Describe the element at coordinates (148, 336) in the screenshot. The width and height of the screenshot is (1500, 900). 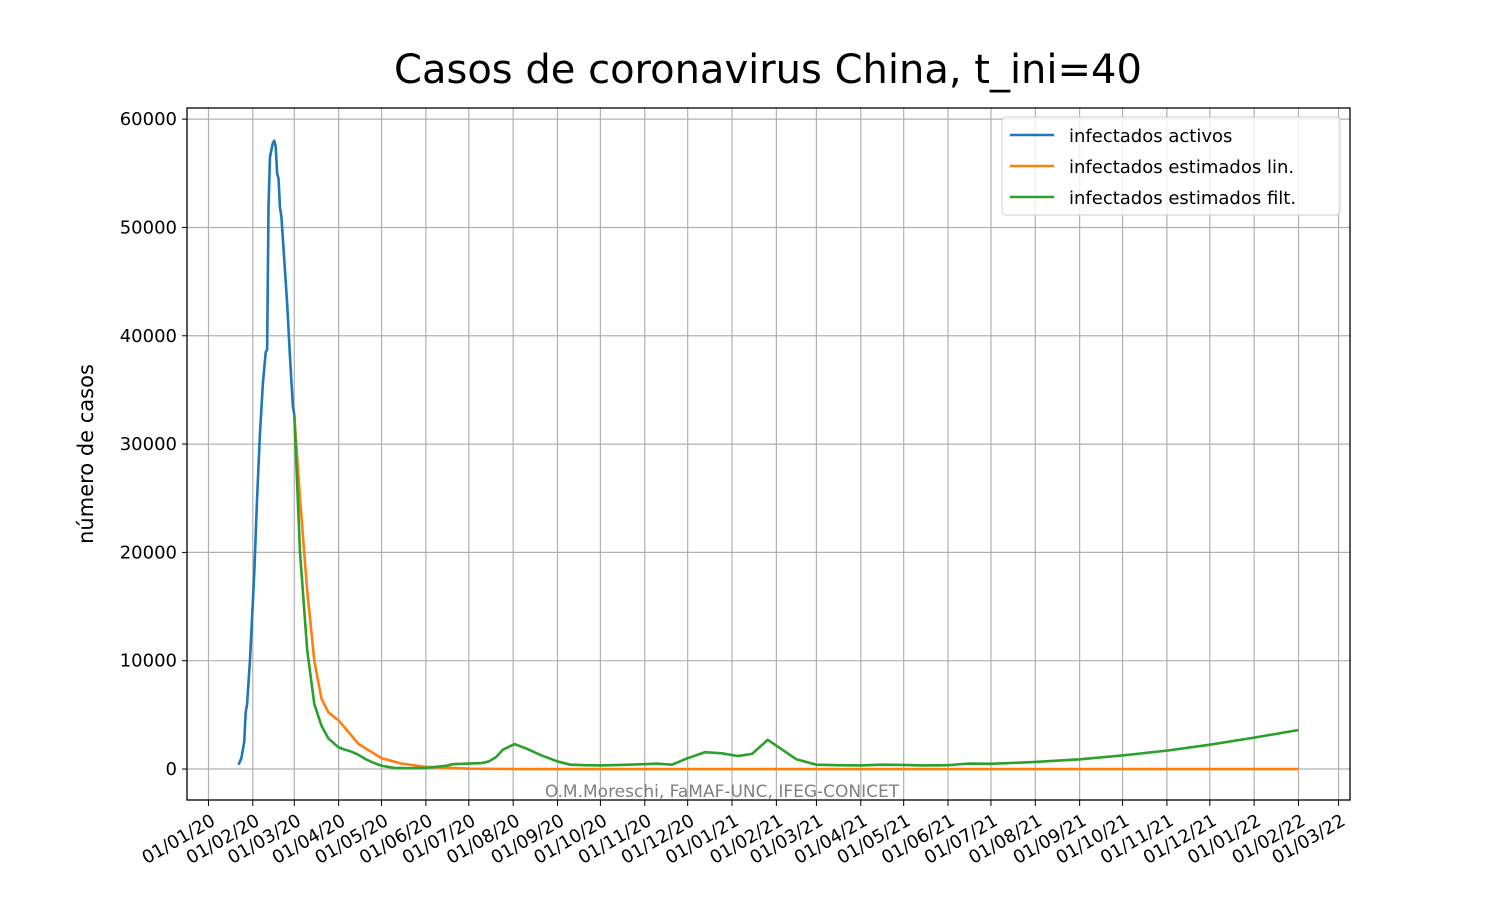
I see `y-tick-label: 40000` at that location.